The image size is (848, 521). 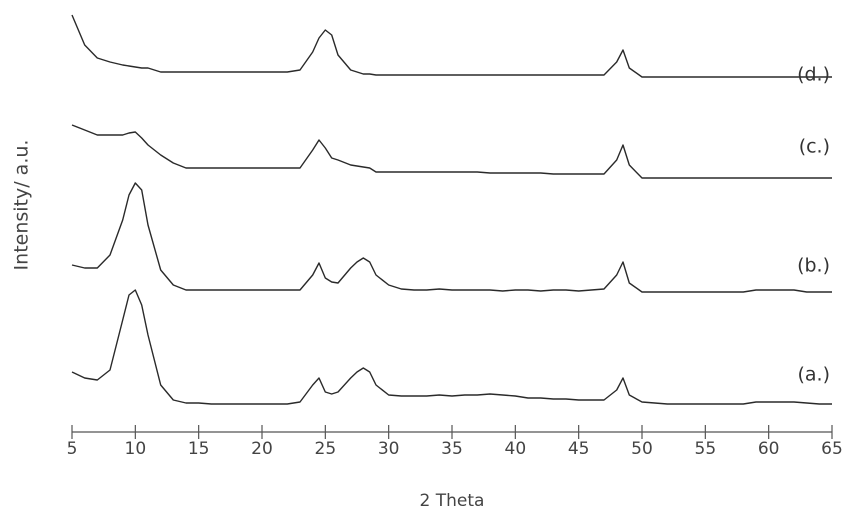 What do you see at coordinates (389, 449) in the screenshot?
I see `x-tick-label: 30` at bounding box center [389, 449].